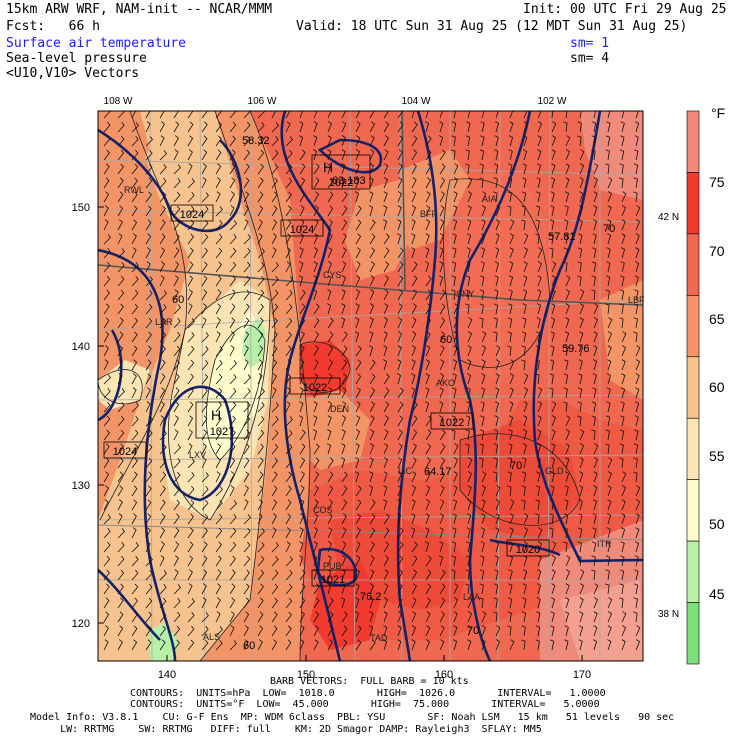 The width and height of the screenshot is (740, 740). Describe the element at coordinates (693, 203) in the screenshot. I see `colorbar-segment` at that location.